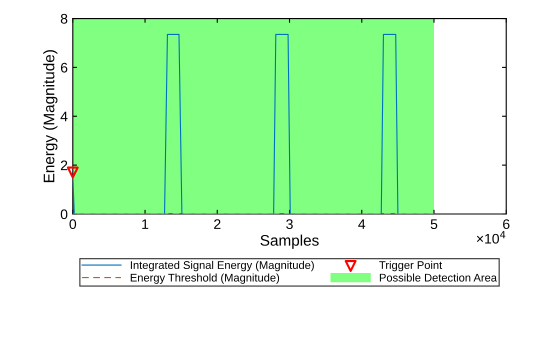 This screenshot has height=337, width=560. Describe the element at coordinates (145, 224) in the screenshot. I see `x-tick-label: 1` at that location.